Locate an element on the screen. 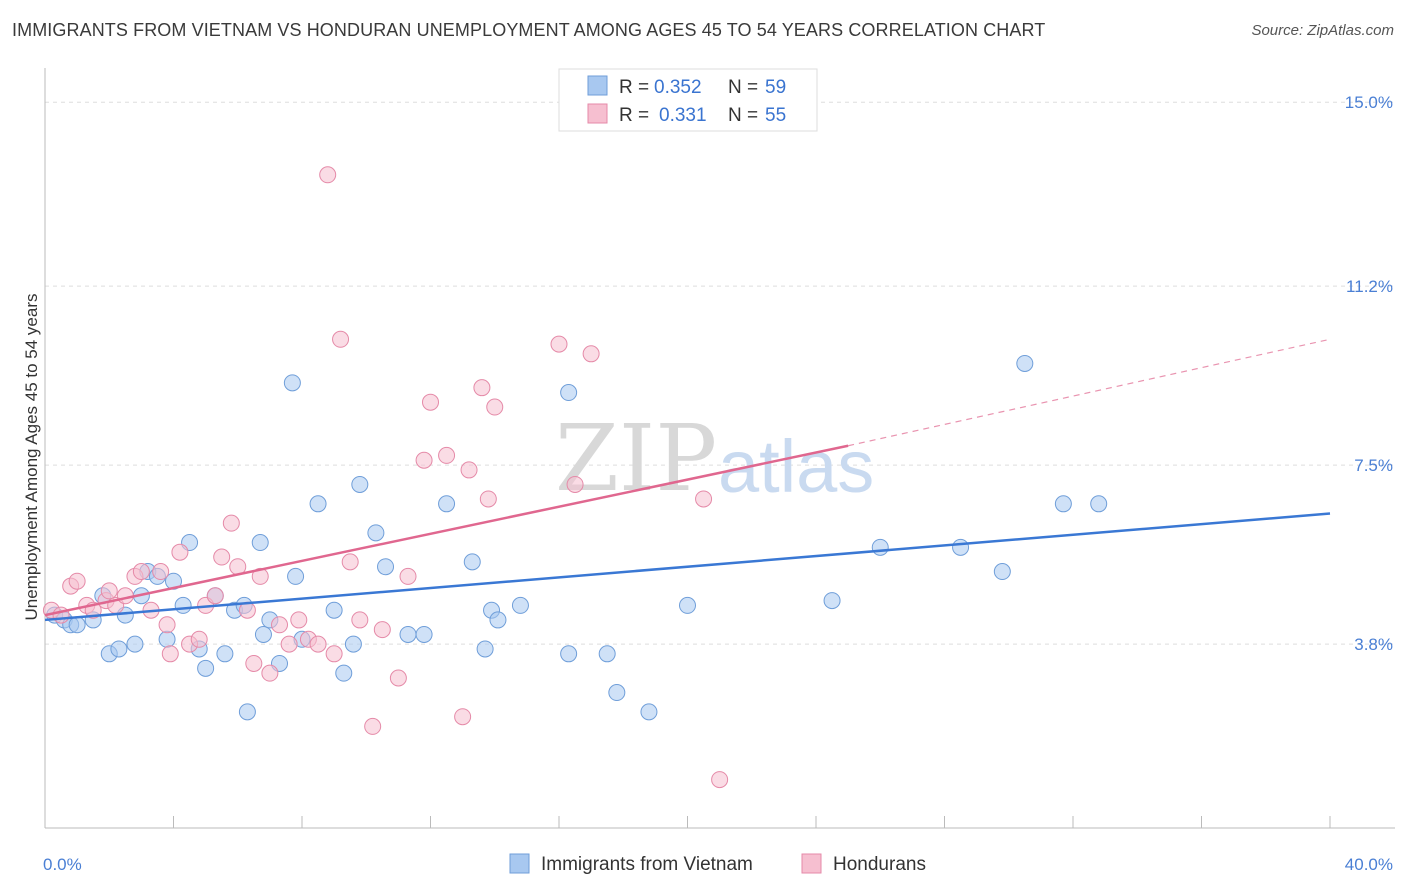  legend-n-label-hondurans: N = is located at coordinates (743, 115).